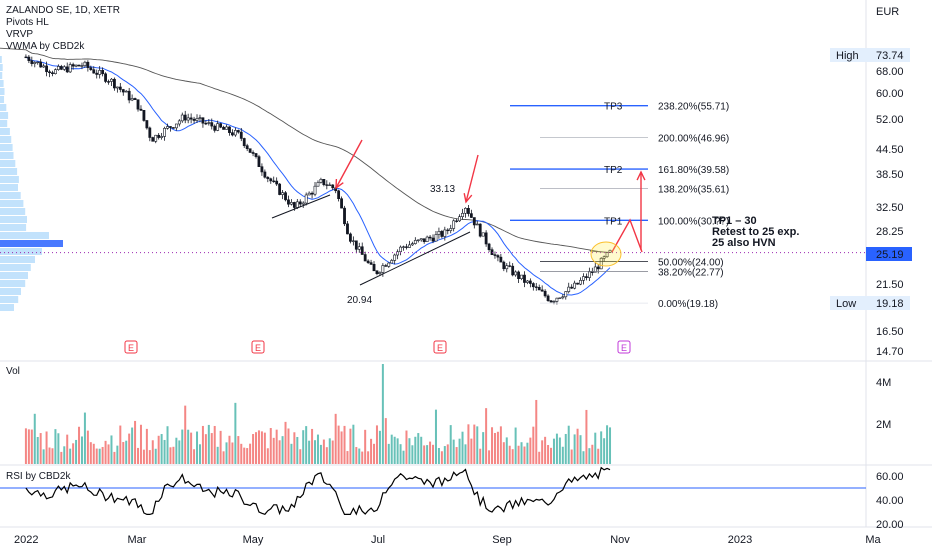 This screenshot has height=550, width=932. Describe the element at coordinates (890, 94) in the screenshot. I see `price-tick: 60.00` at that location.